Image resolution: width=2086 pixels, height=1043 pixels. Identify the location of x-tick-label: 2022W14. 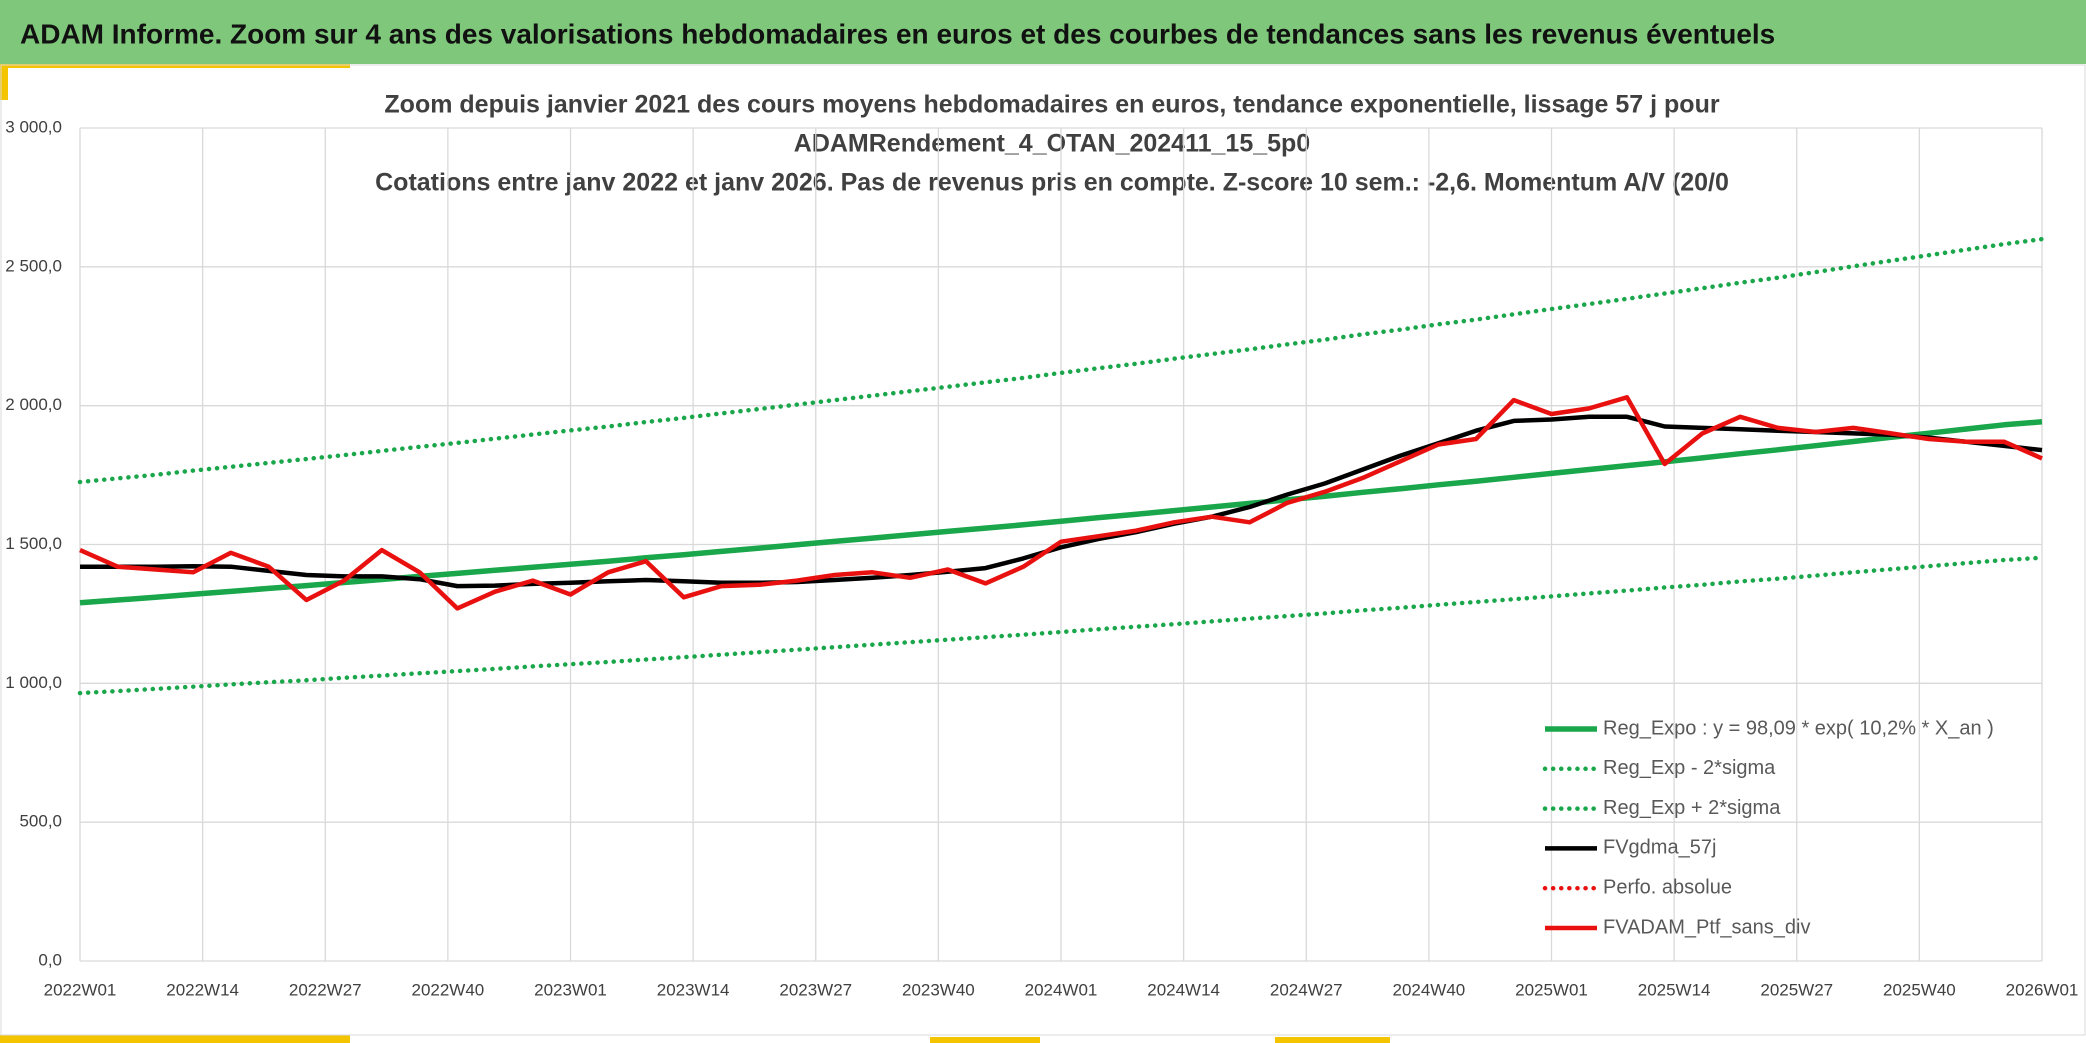
(202, 989).